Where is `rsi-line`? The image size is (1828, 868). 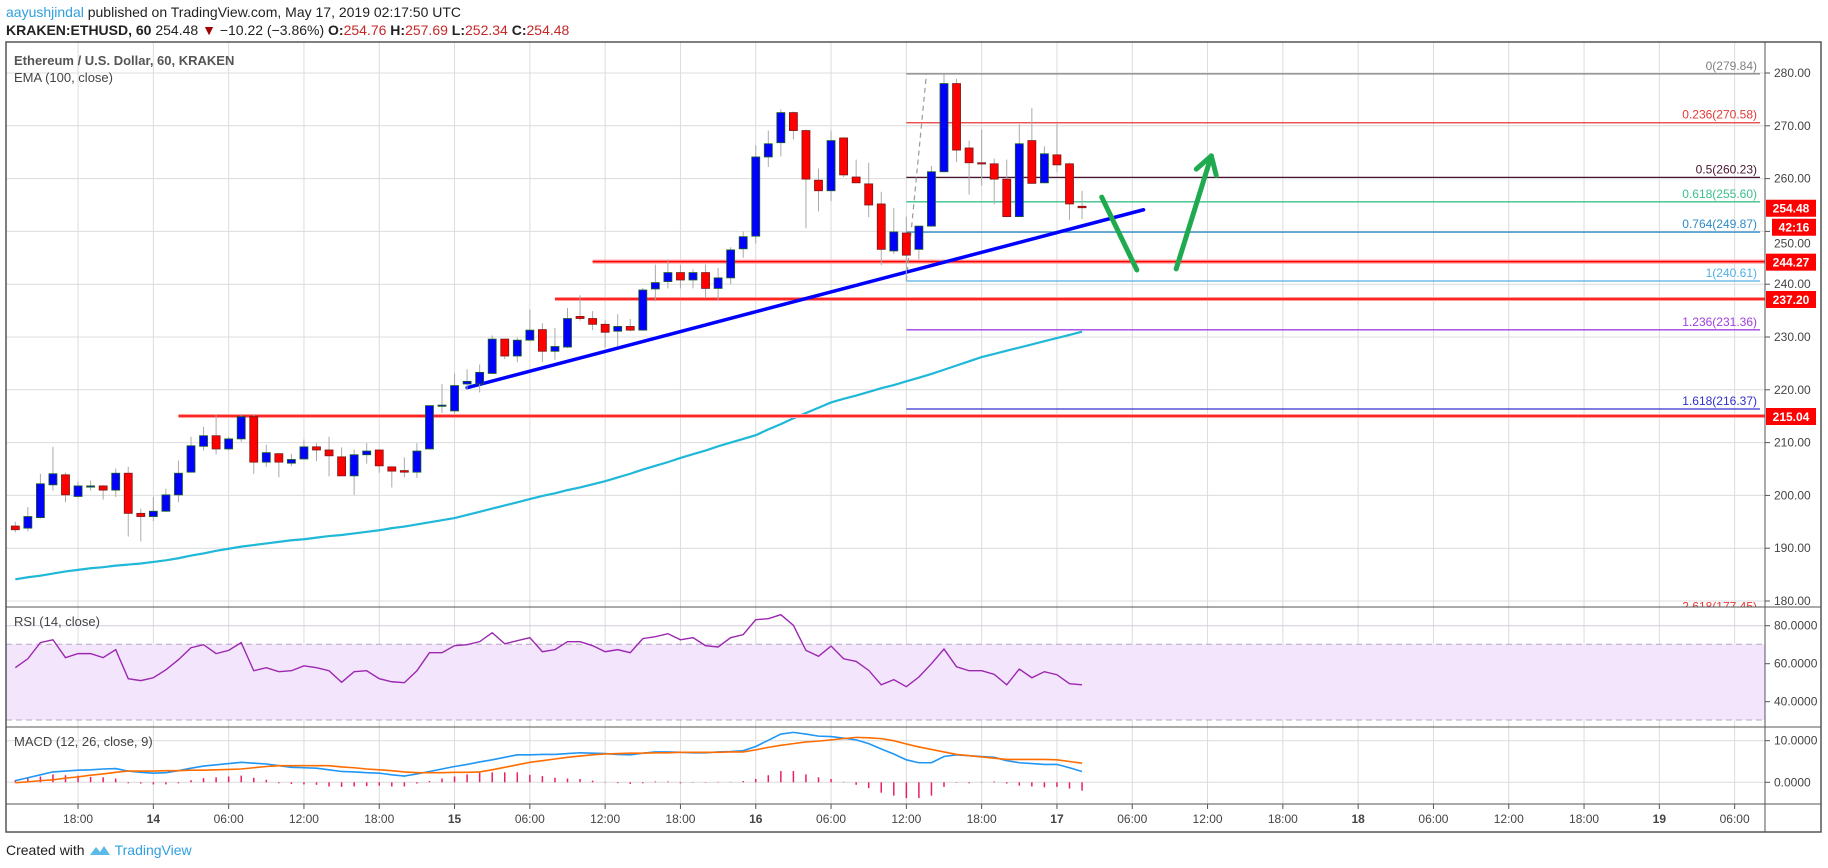 rsi-line is located at coordinates (548, 650).